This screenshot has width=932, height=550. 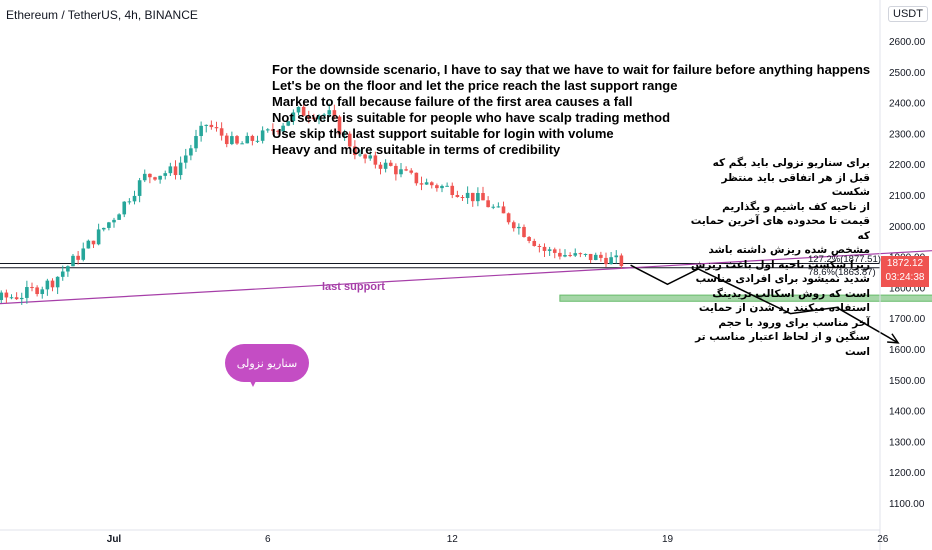 What do you see at coordinates (745, 298) in the screenshot?
I see `support-zone` at bounding box center [745, 298].